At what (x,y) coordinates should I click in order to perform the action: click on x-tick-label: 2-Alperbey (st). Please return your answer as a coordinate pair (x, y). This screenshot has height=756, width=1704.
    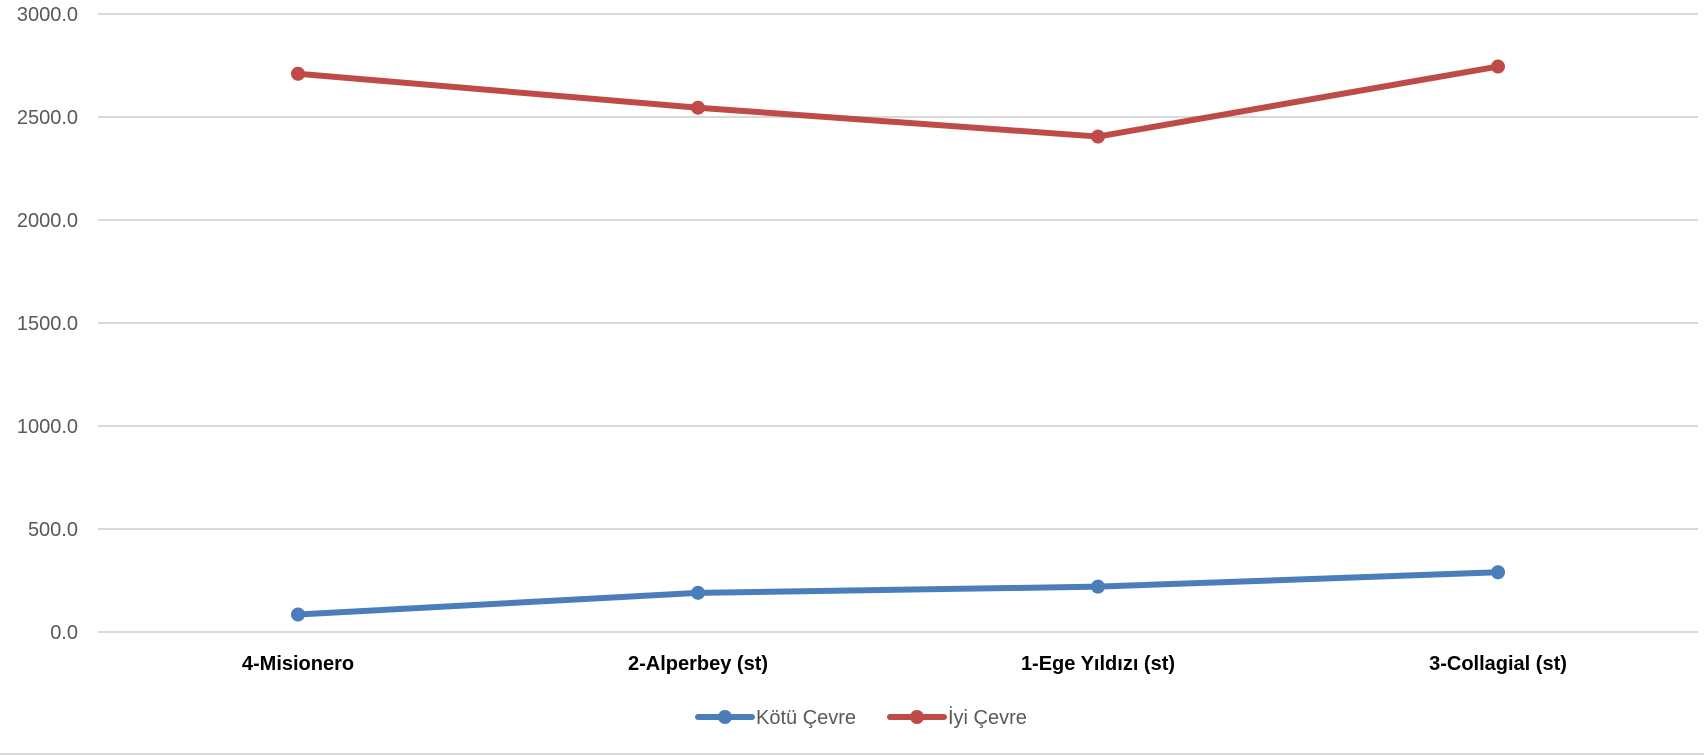
    Looking at the image, I should click on (698, 664).